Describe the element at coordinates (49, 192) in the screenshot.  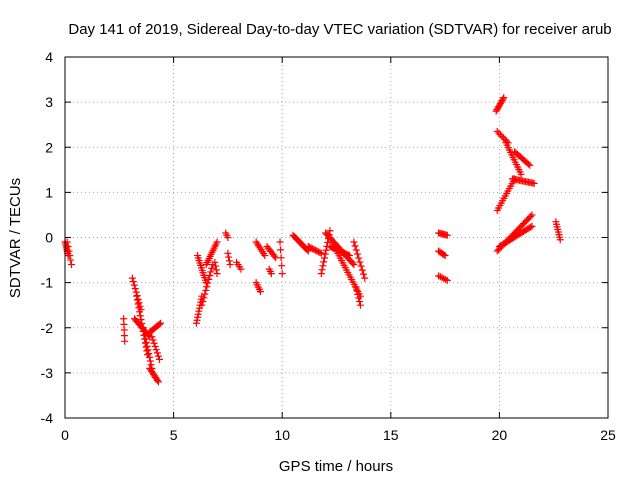
I see `y-tick-label: 1` at that location.